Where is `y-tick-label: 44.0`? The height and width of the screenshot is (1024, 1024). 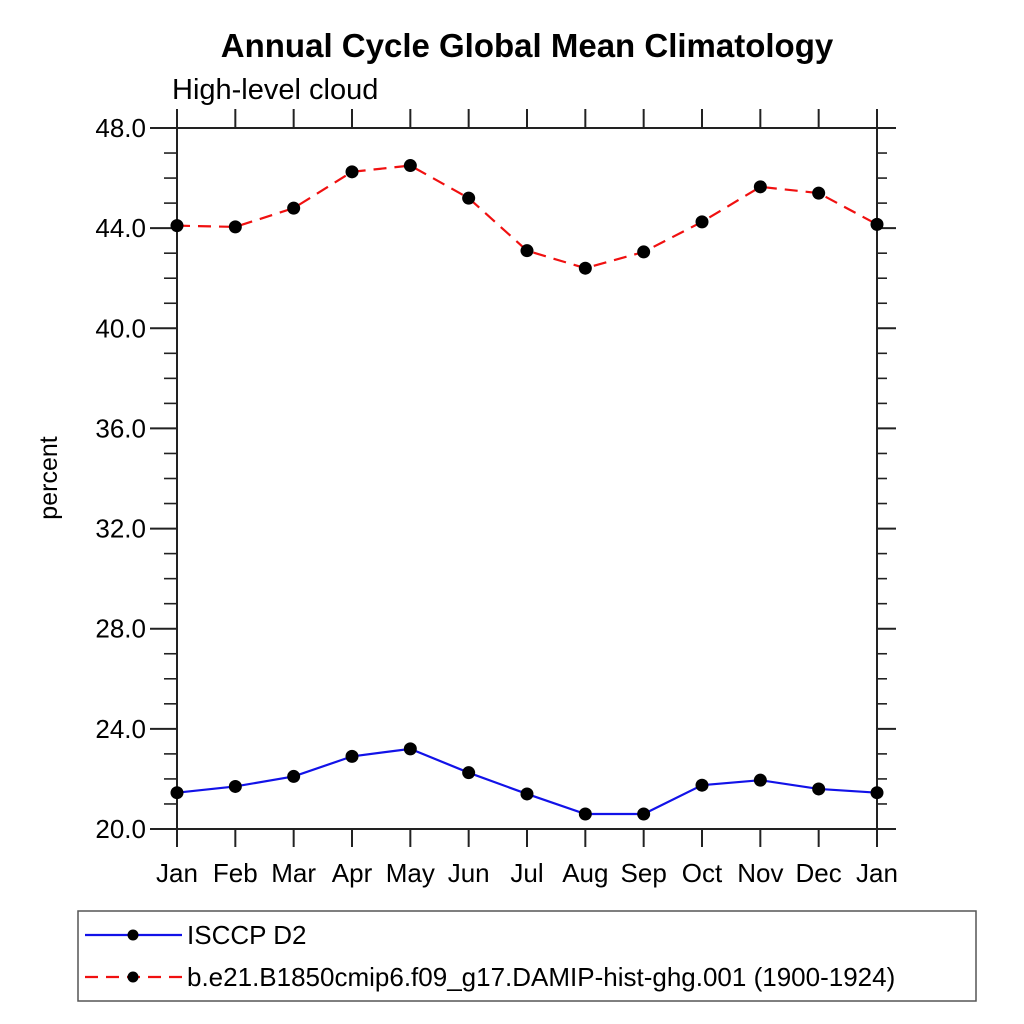
y-tick-label: 44.0 is located at coordinates (120, 228).